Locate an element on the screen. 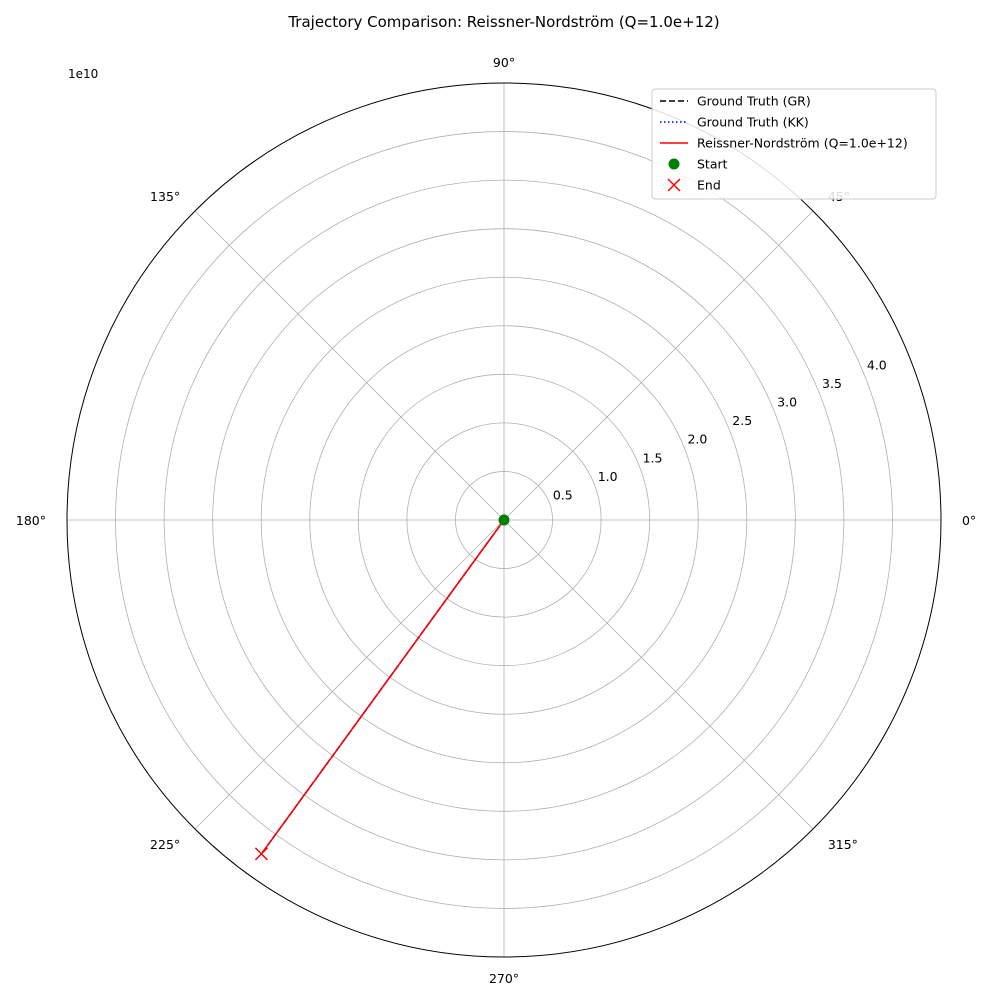 The width and height of the screenshot is (1000, 1000). legend-label: Start is located at coordinates (712, 164).